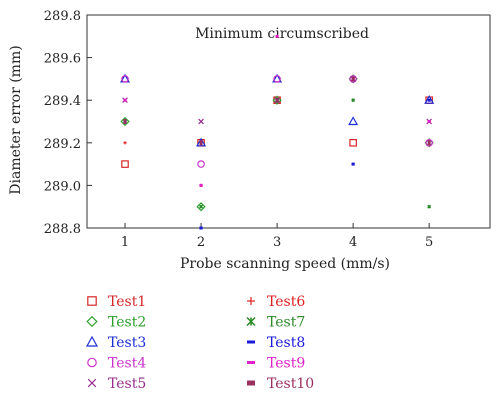 The height and width of the screenshot is (411, 500). I want to click on chart-title: Minimum circumscribed, so click(282, 34).